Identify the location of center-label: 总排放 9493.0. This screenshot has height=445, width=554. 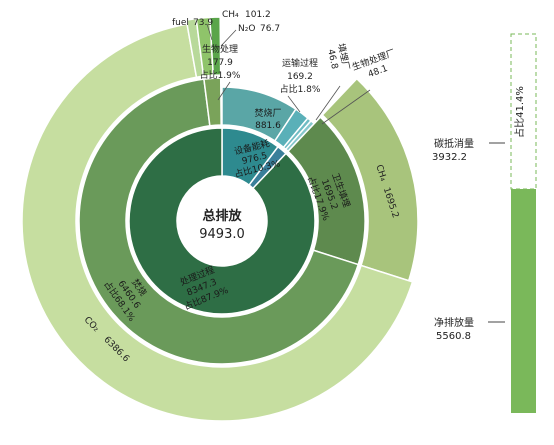
(222, 221).